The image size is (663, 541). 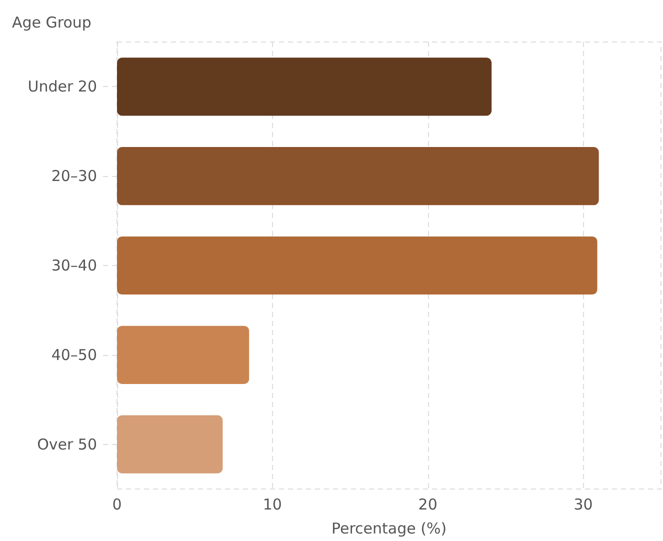 I want to click on y-axis-title: Age Group, so click(x=52, y=23).